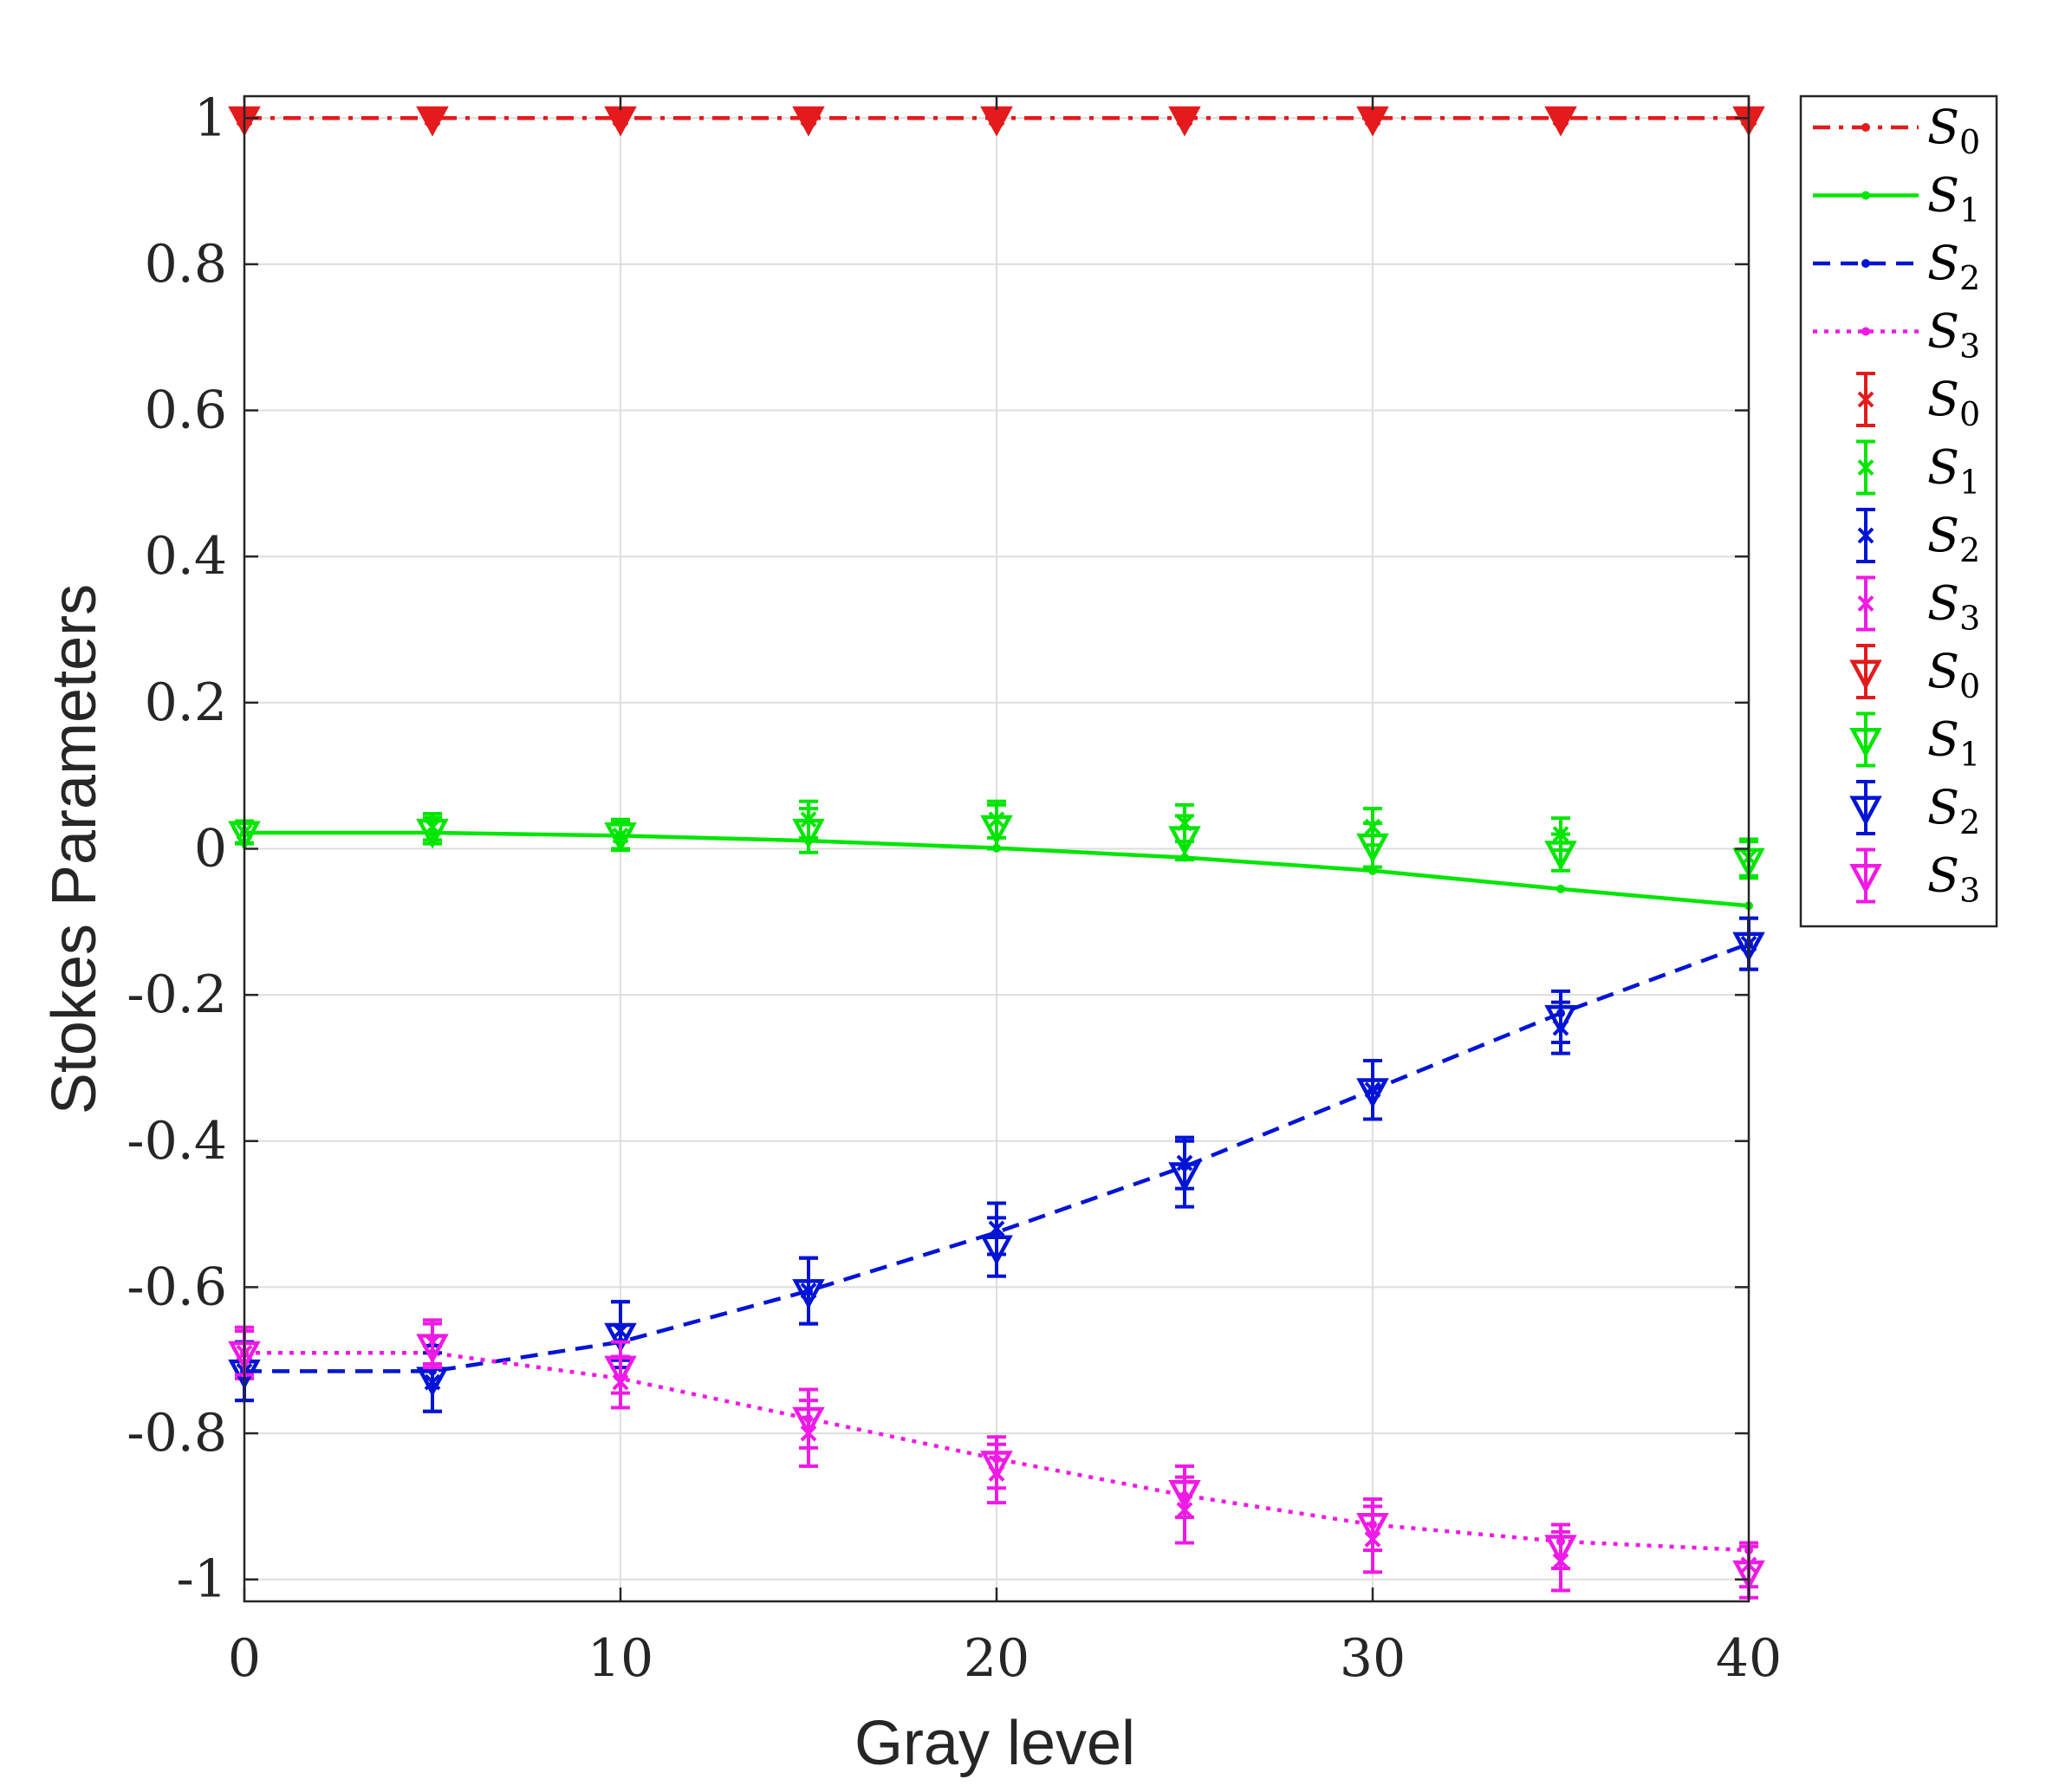  What do you see at coordinates (186, 556) in the screenshot?
I see `y-tick-label: 0.4` at bounding box center [186, 556].